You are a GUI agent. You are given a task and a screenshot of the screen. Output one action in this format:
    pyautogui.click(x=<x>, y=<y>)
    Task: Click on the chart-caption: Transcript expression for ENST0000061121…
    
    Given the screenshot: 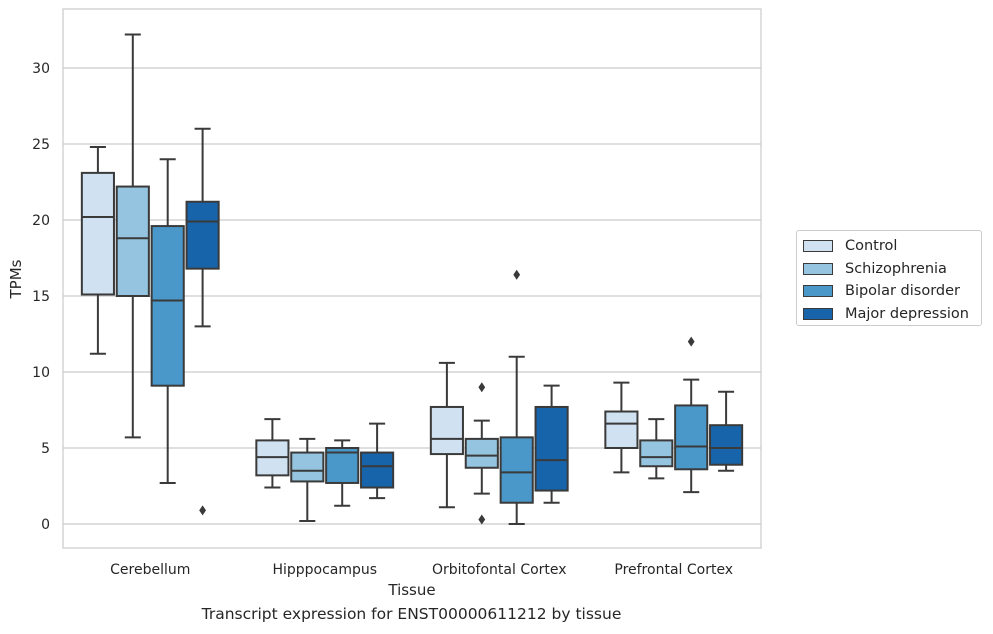 What is the action you would take?
    pyautogui.click(x=411, y=614)
    